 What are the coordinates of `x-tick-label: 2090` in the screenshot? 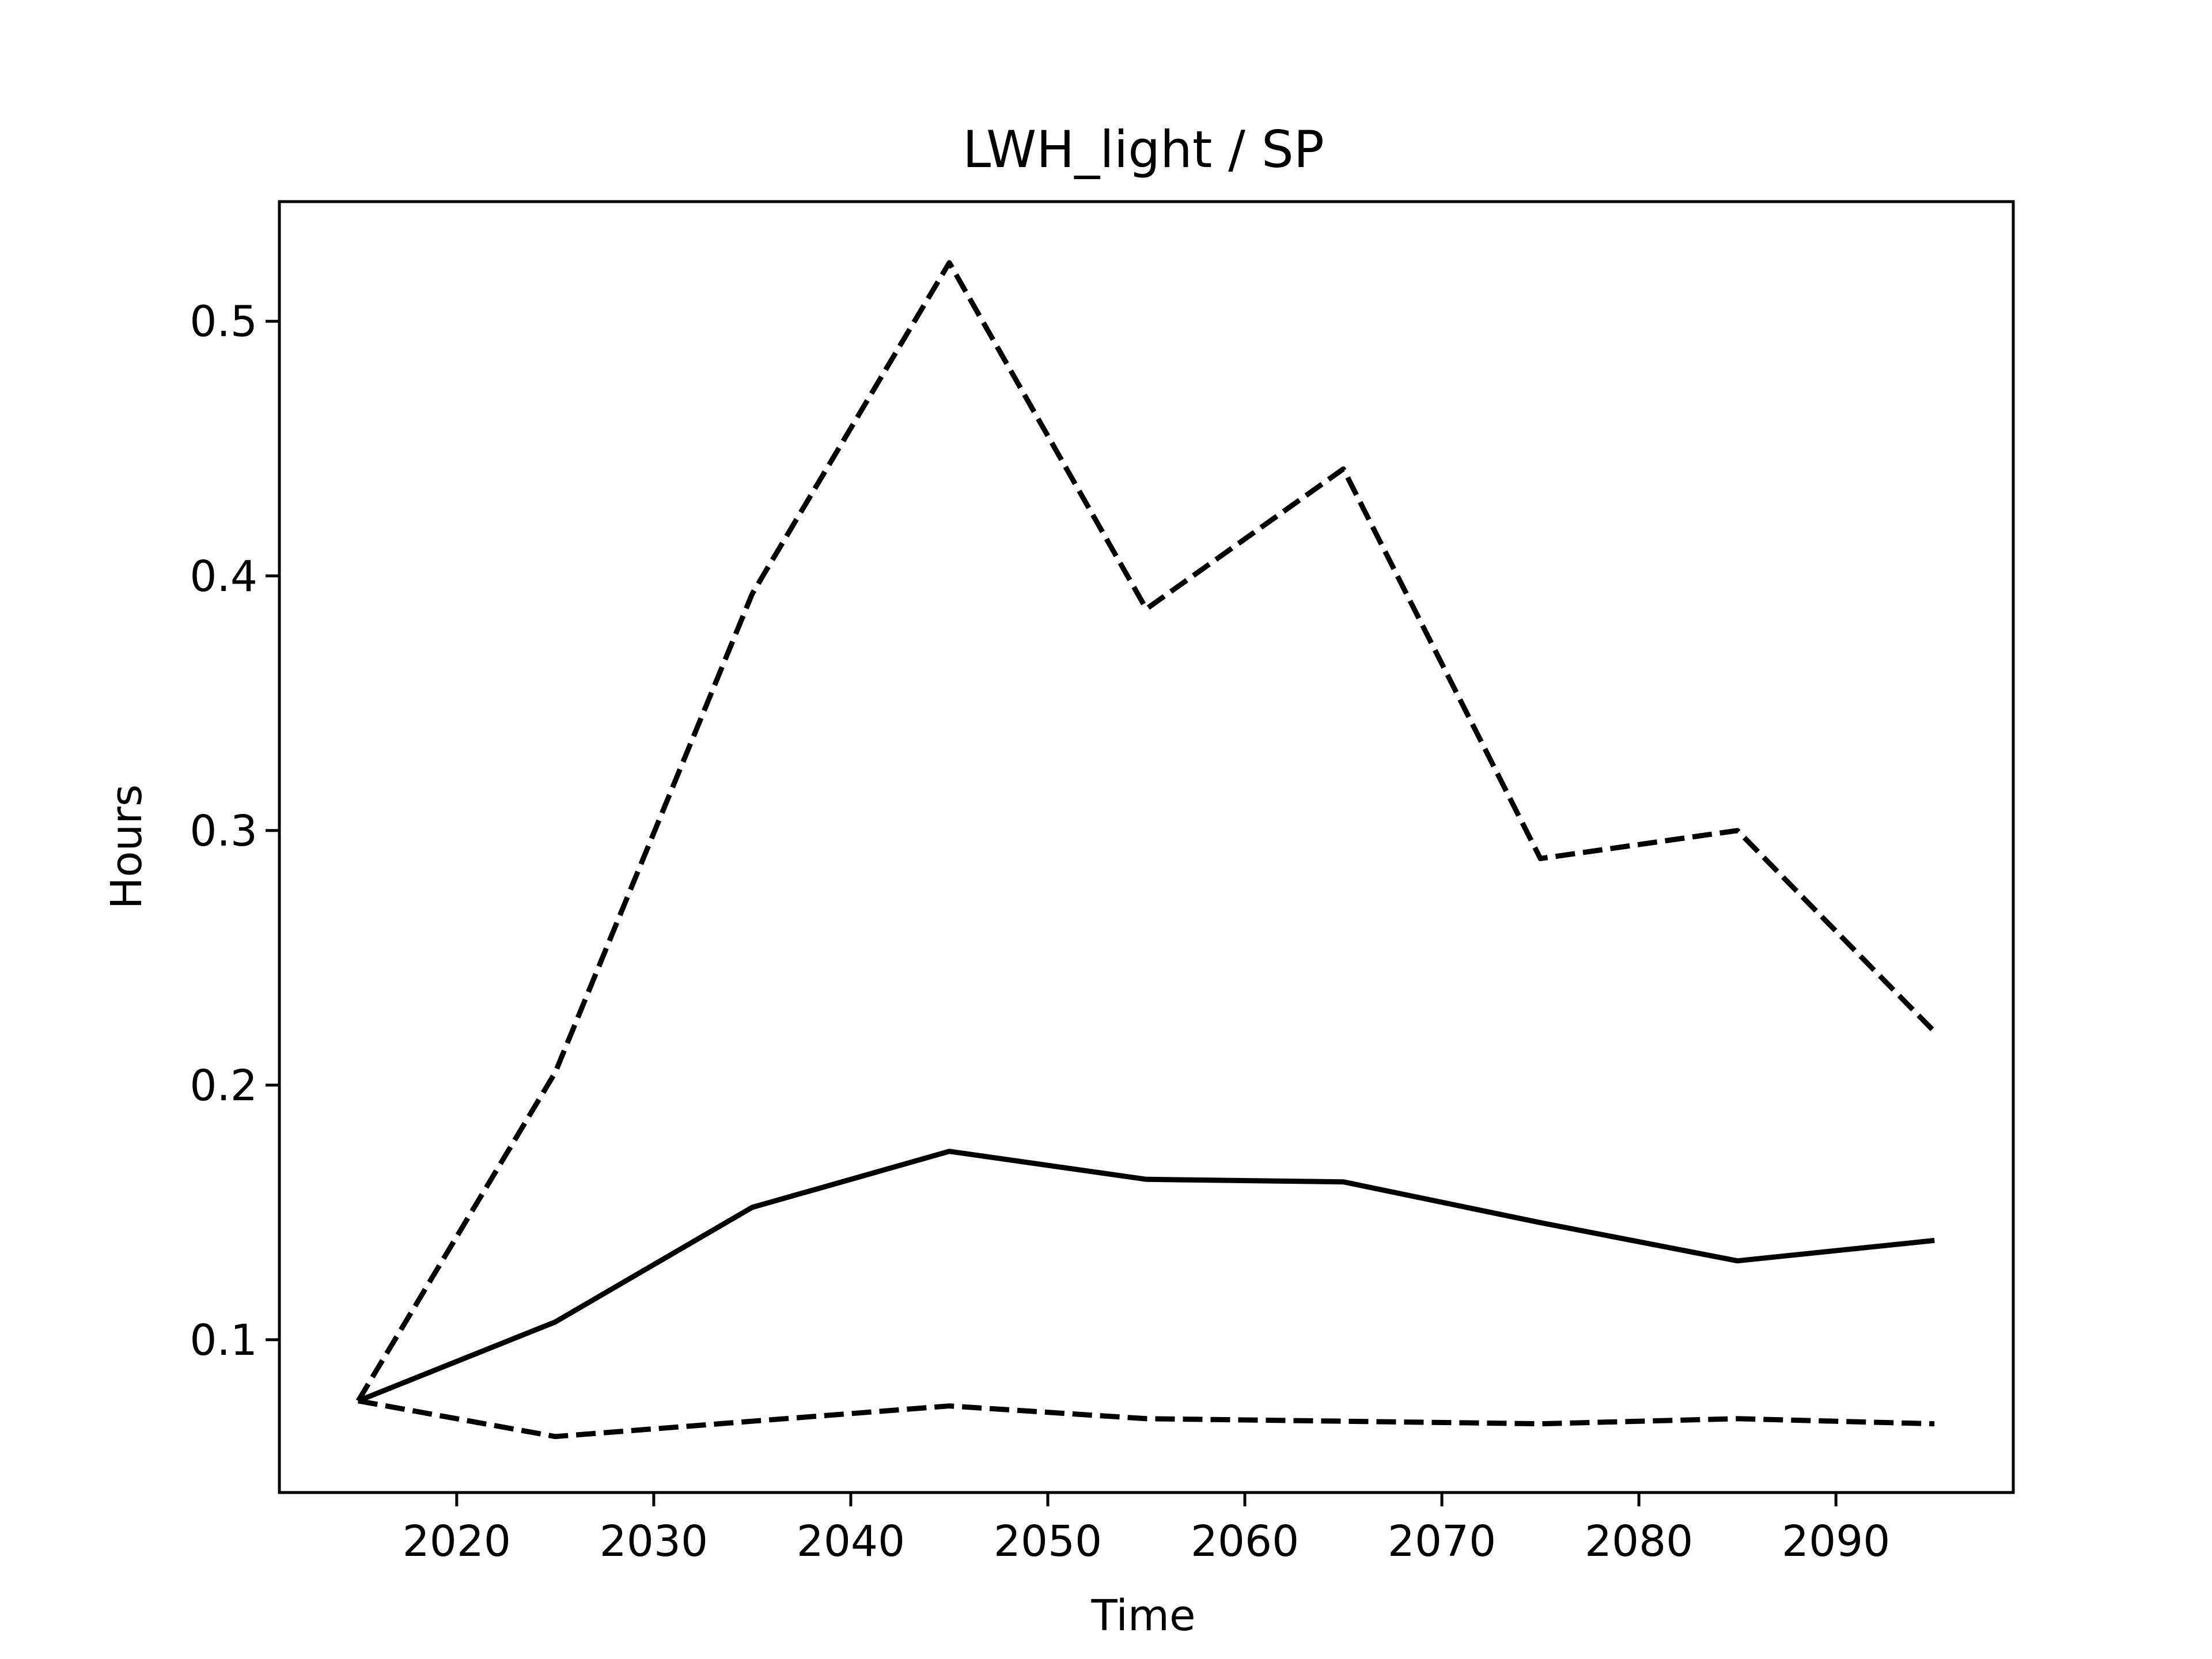 It's located at (1836, 1541).